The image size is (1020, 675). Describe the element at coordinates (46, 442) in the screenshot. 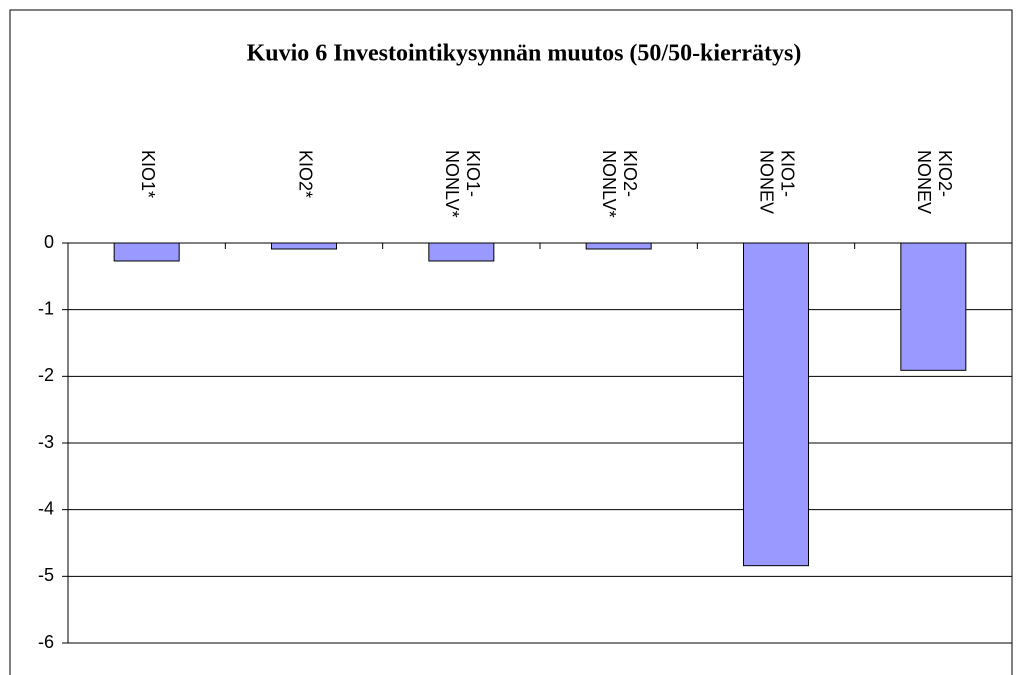

I see `y-tick-label: -3` at that location.